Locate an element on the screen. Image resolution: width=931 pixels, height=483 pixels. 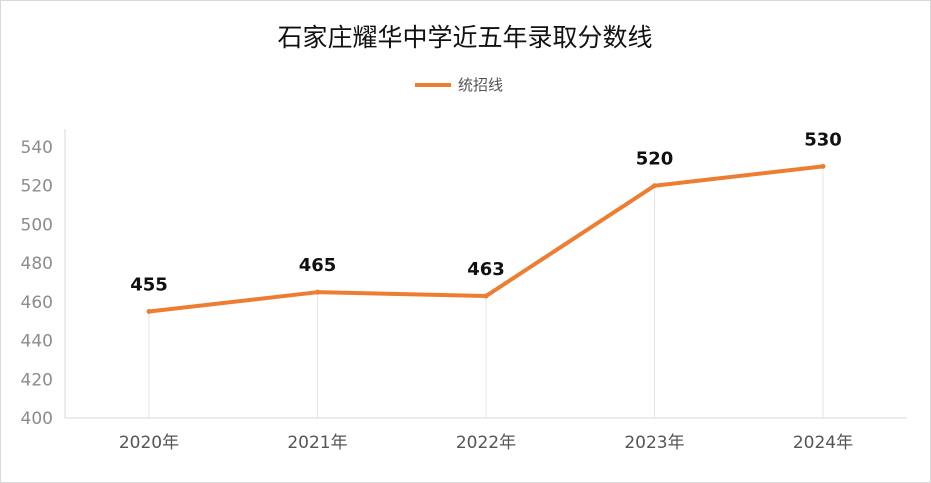
y-axis: 400 420 440 460 480 500 520 540 is located at coordinates (37, 283).